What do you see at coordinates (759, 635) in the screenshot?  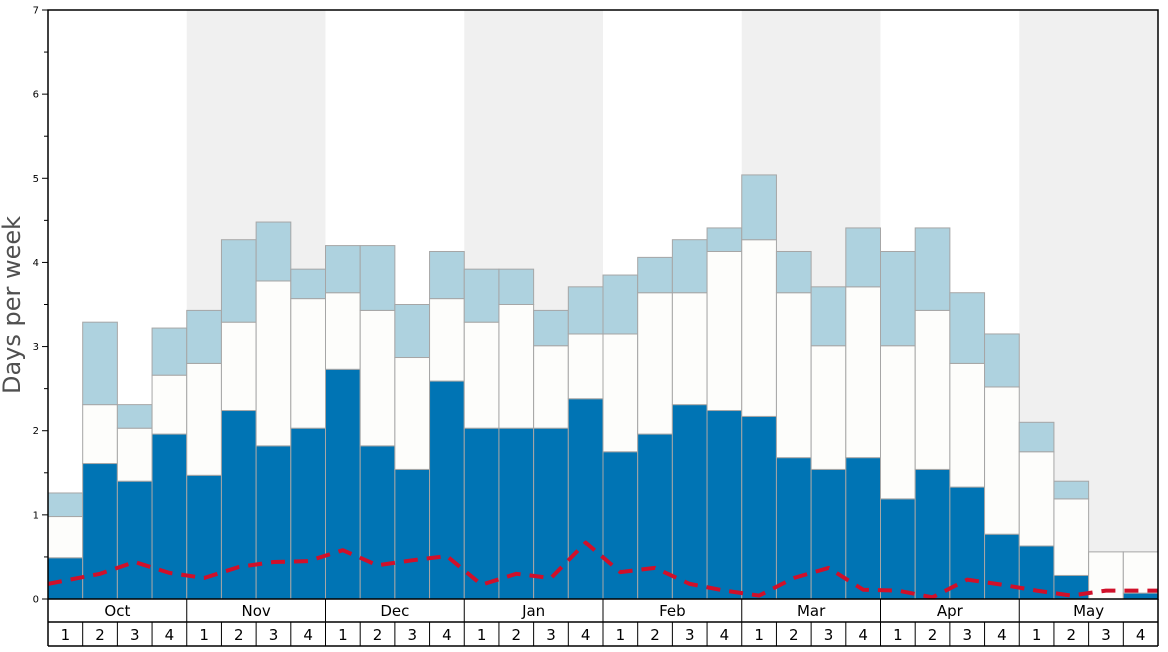 I see `week-label-21: 1` at bounding box center [759, 635].